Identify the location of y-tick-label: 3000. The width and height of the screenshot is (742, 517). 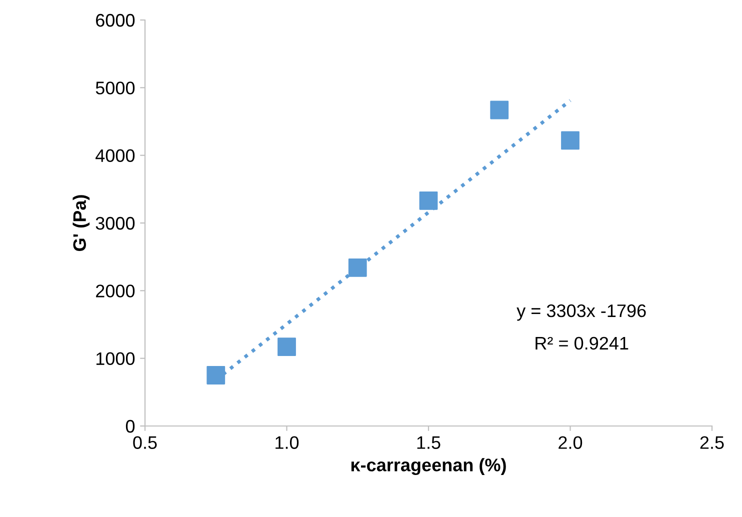
(115, 223).